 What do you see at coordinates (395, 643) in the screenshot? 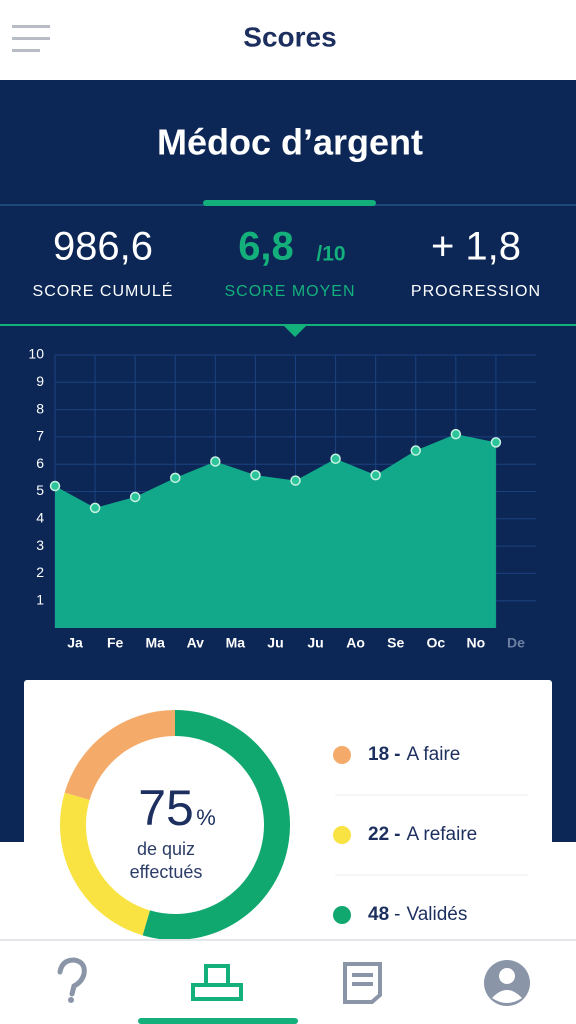
I see `x-tick-label: Se` at bounding box center [395, 643].